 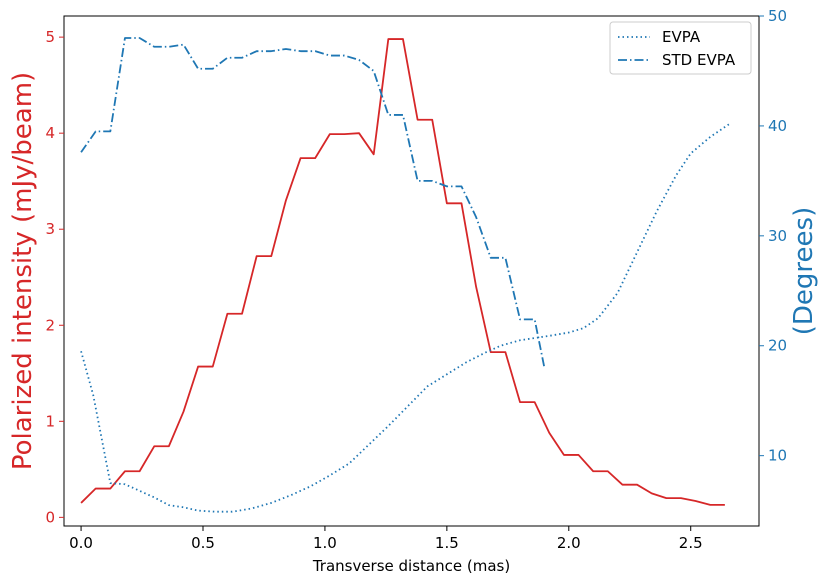 I want to click on y-left-tick-label: 5, so click(x=50, y=37).